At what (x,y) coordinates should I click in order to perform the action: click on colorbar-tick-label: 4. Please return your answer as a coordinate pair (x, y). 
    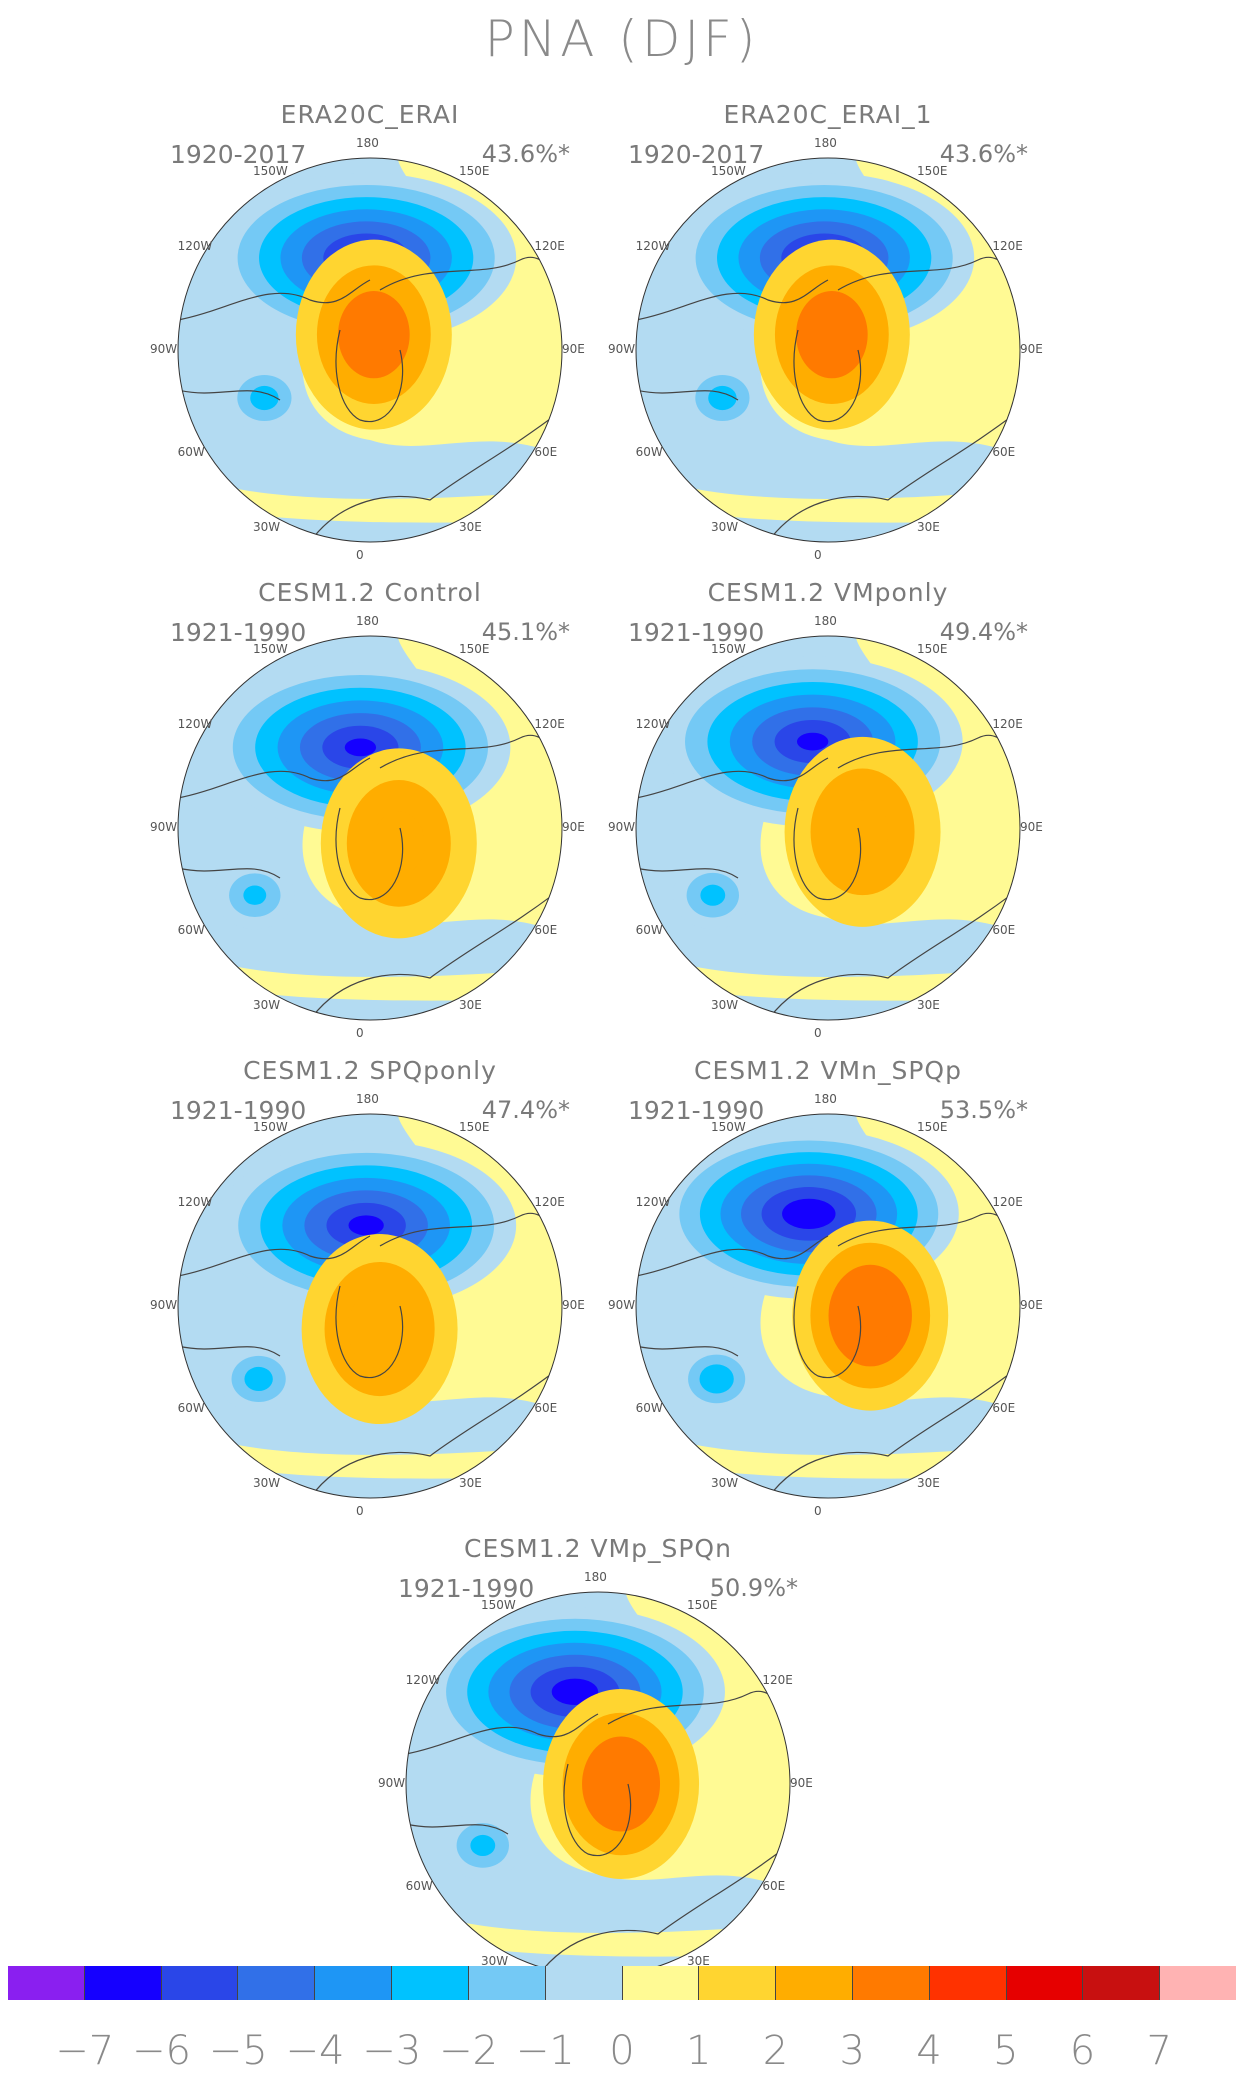
    Looking at the image, I should click on (929, 2051).